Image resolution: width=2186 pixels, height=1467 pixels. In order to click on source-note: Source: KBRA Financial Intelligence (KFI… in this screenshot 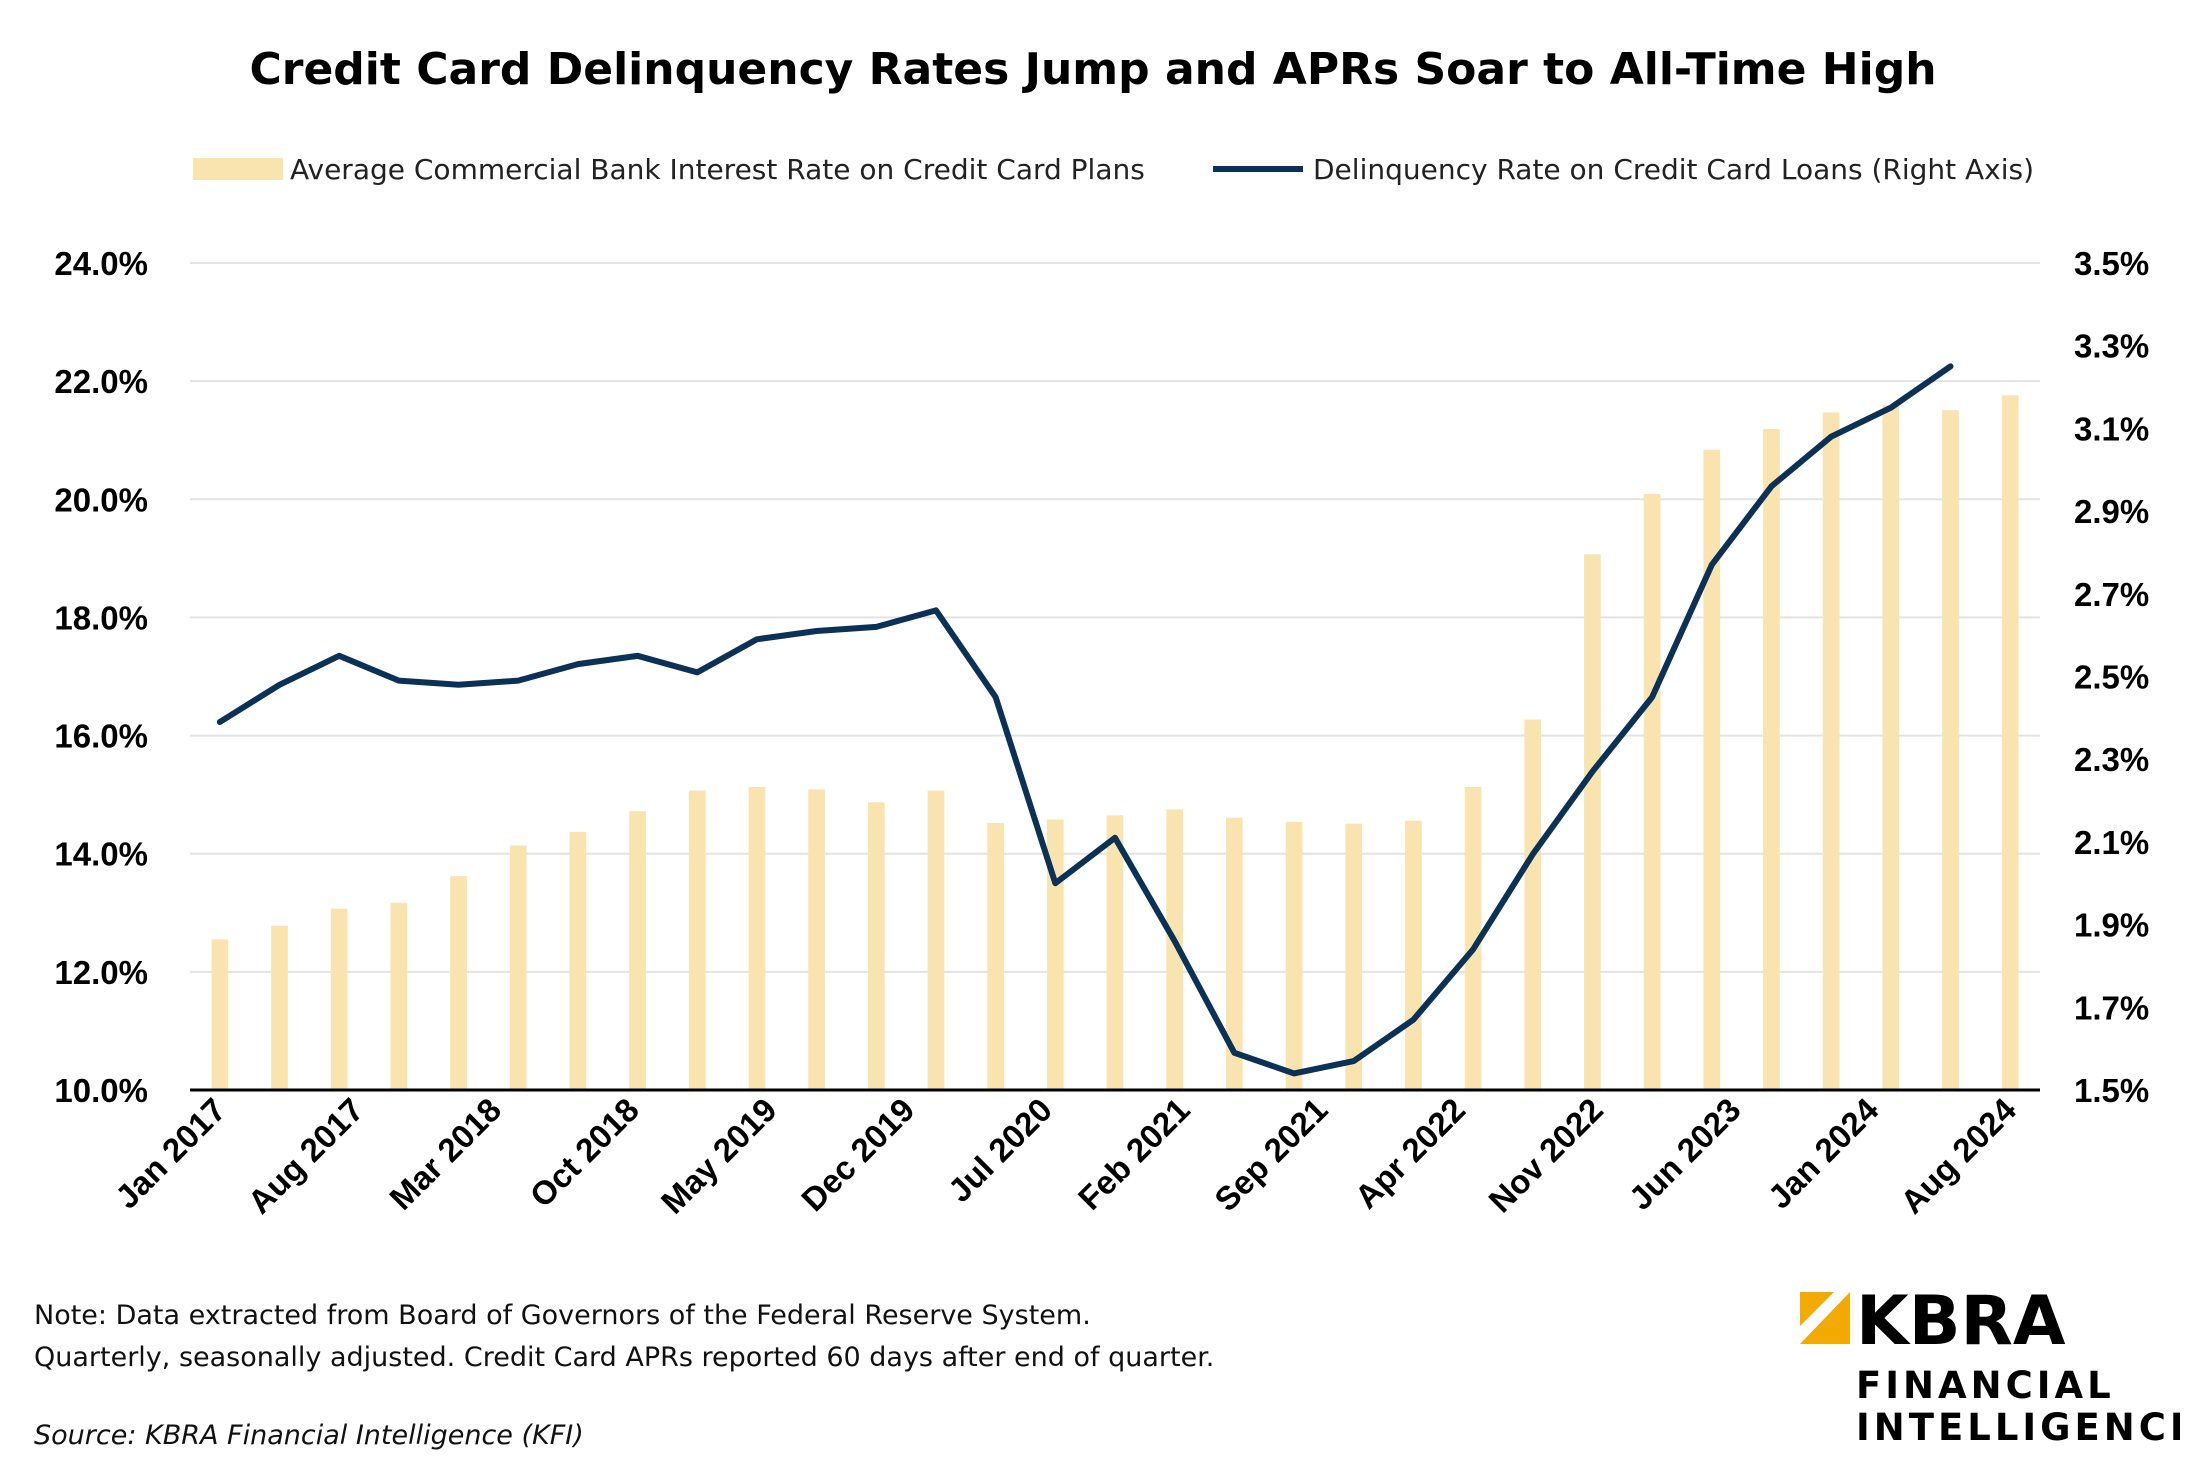, I will do `click(309, 1435)`.